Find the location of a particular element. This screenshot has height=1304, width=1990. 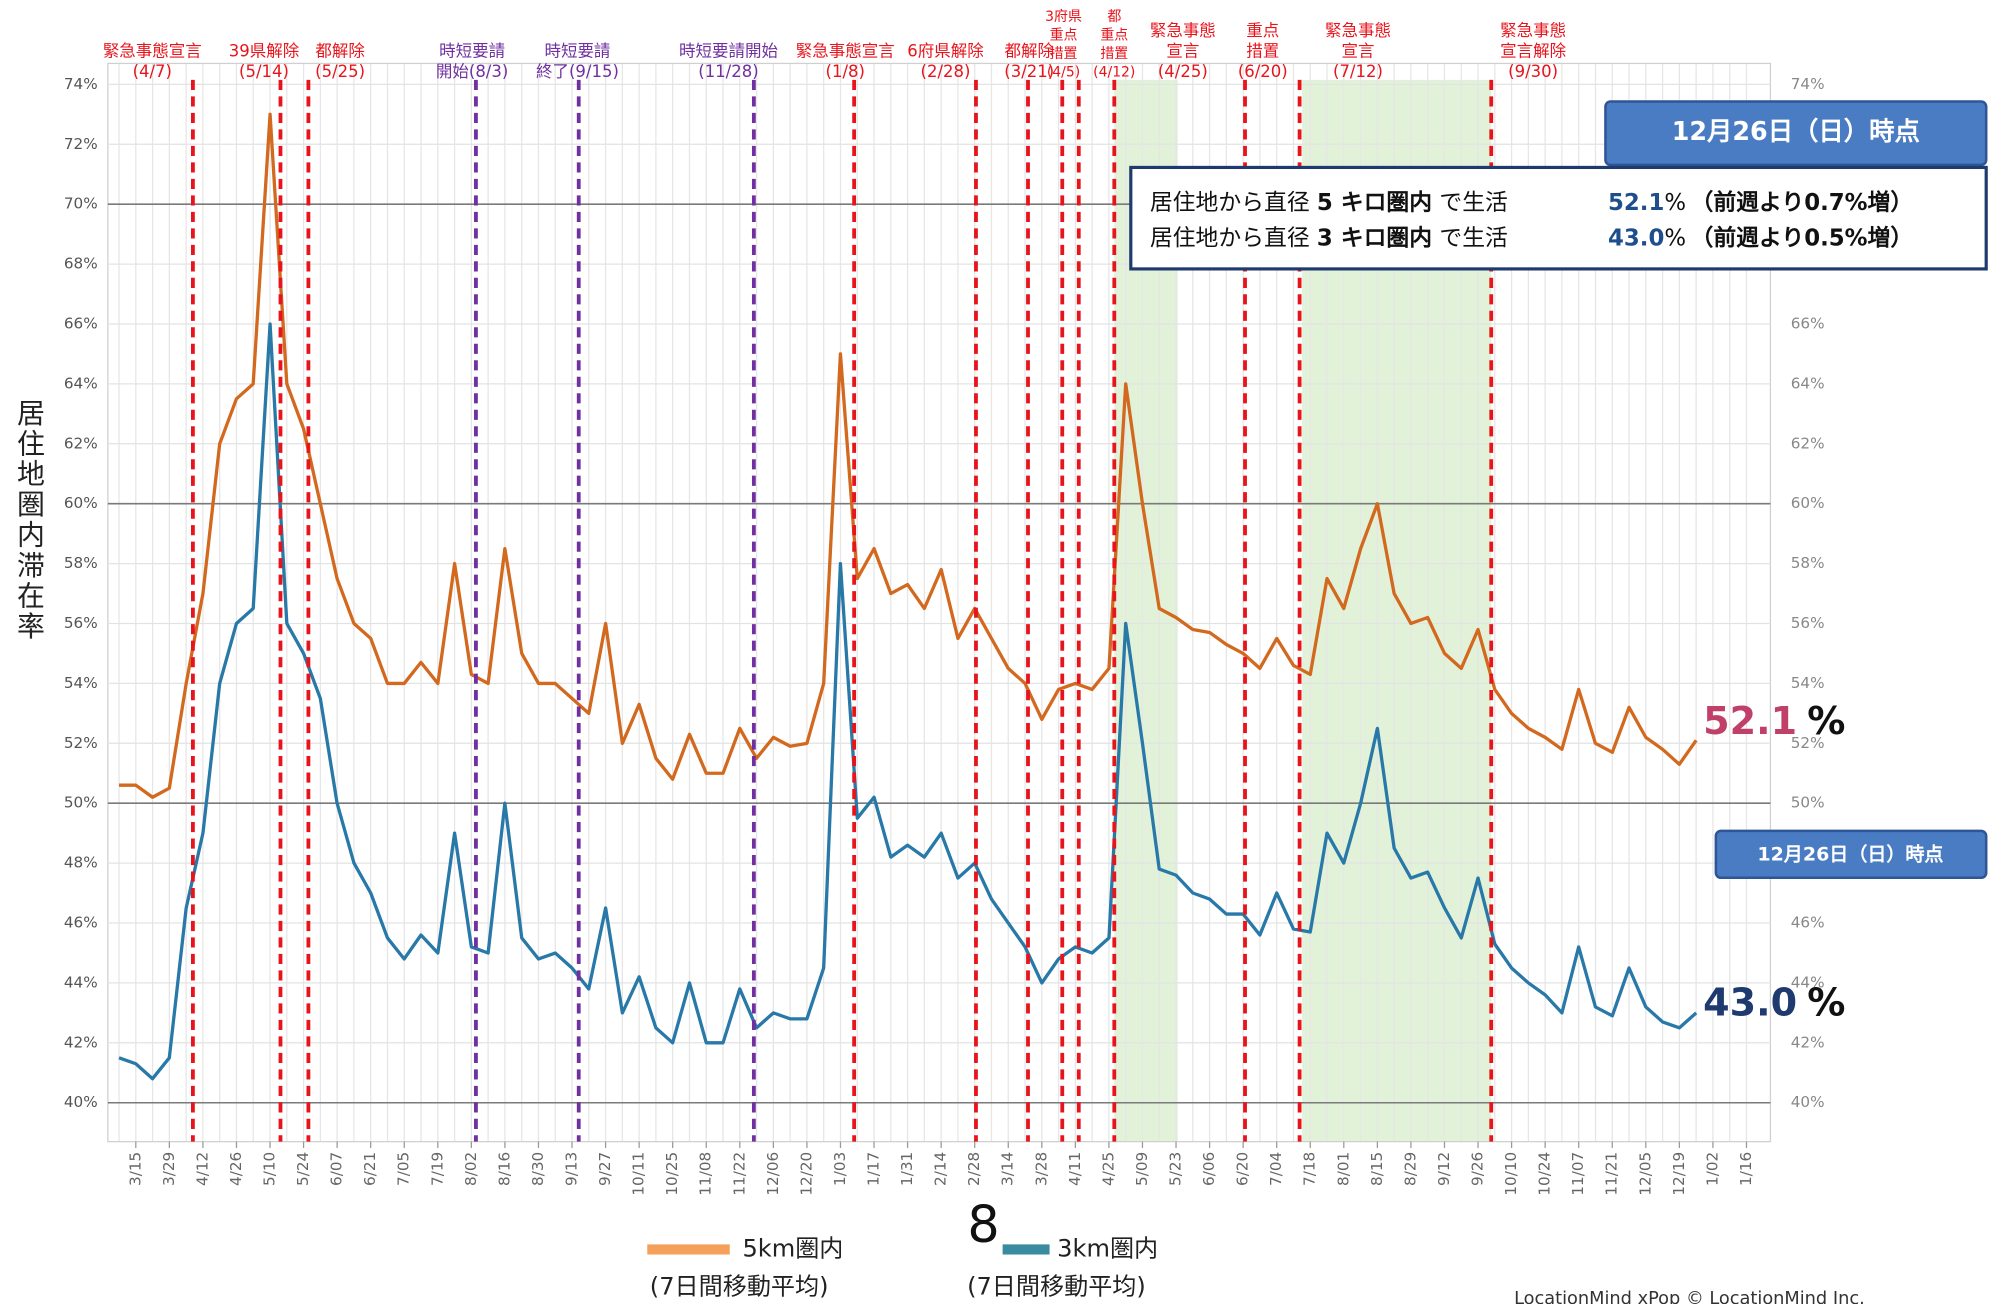

x-tick-label: 3/14 is located at coordinates (1008, 1169).